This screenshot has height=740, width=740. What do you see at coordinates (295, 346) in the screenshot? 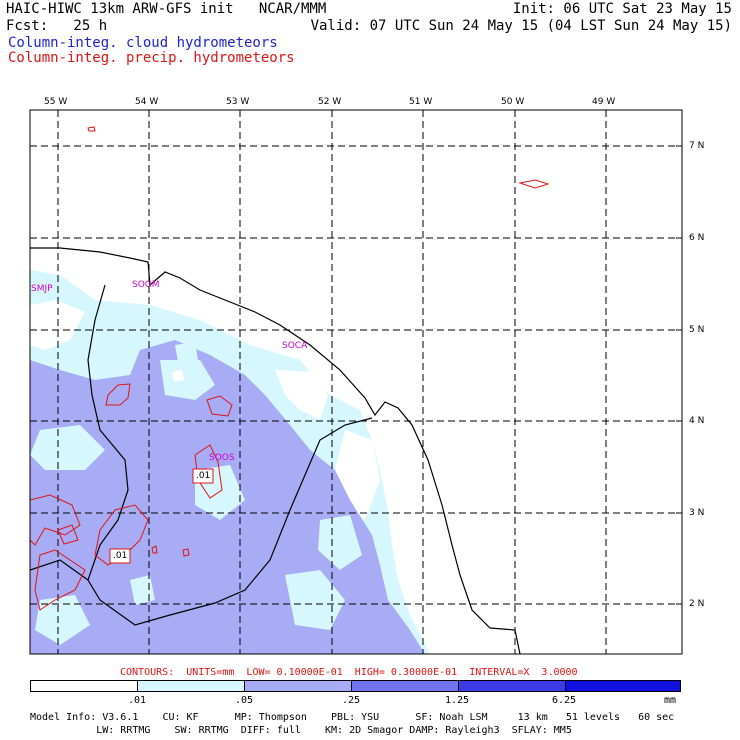
I see `station-label: SOCA` at bounding box center [295, 346].